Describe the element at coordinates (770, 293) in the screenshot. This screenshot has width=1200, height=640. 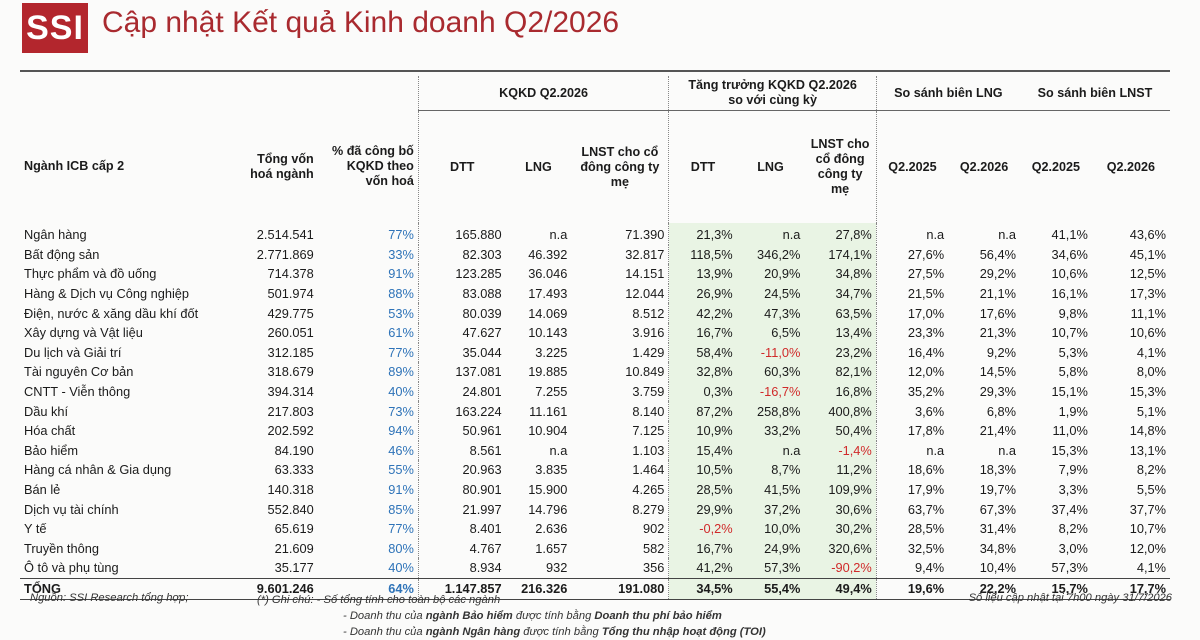
I see `table-cell: 24,5%` at that location.